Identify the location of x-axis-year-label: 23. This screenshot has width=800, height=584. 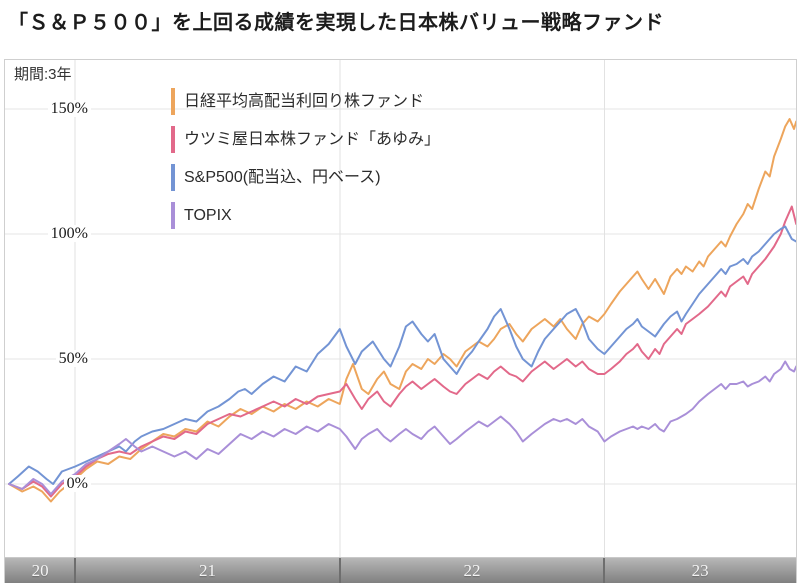
(700, 570).